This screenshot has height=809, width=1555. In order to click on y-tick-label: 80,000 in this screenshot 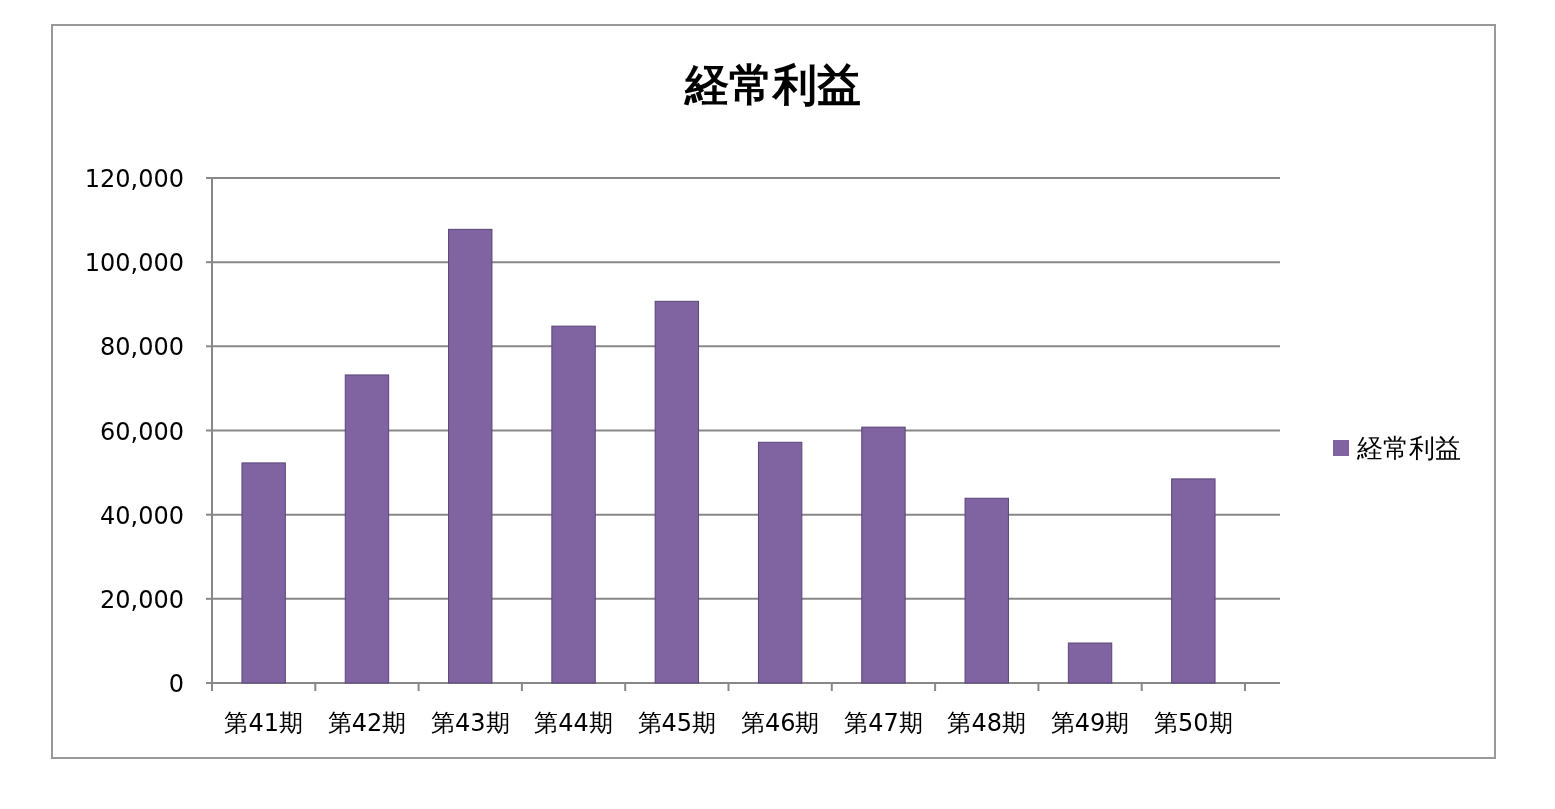, I will do `click(142, 347)`.